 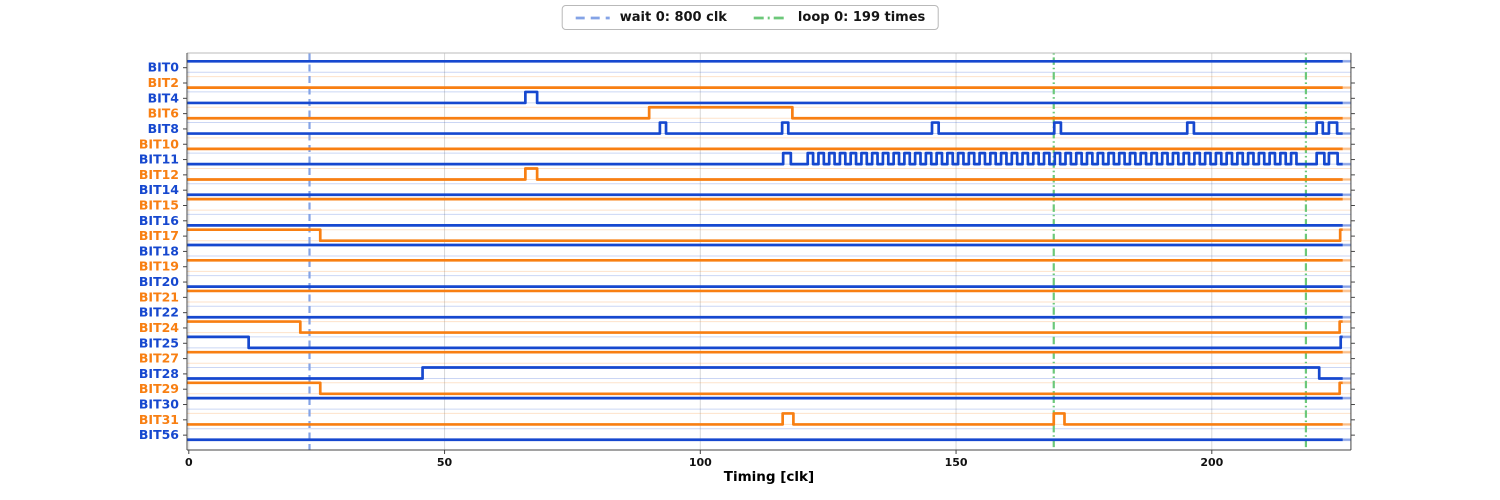 I want to click on y-label-BIT27: BIT27, so click(x=159, y=358).